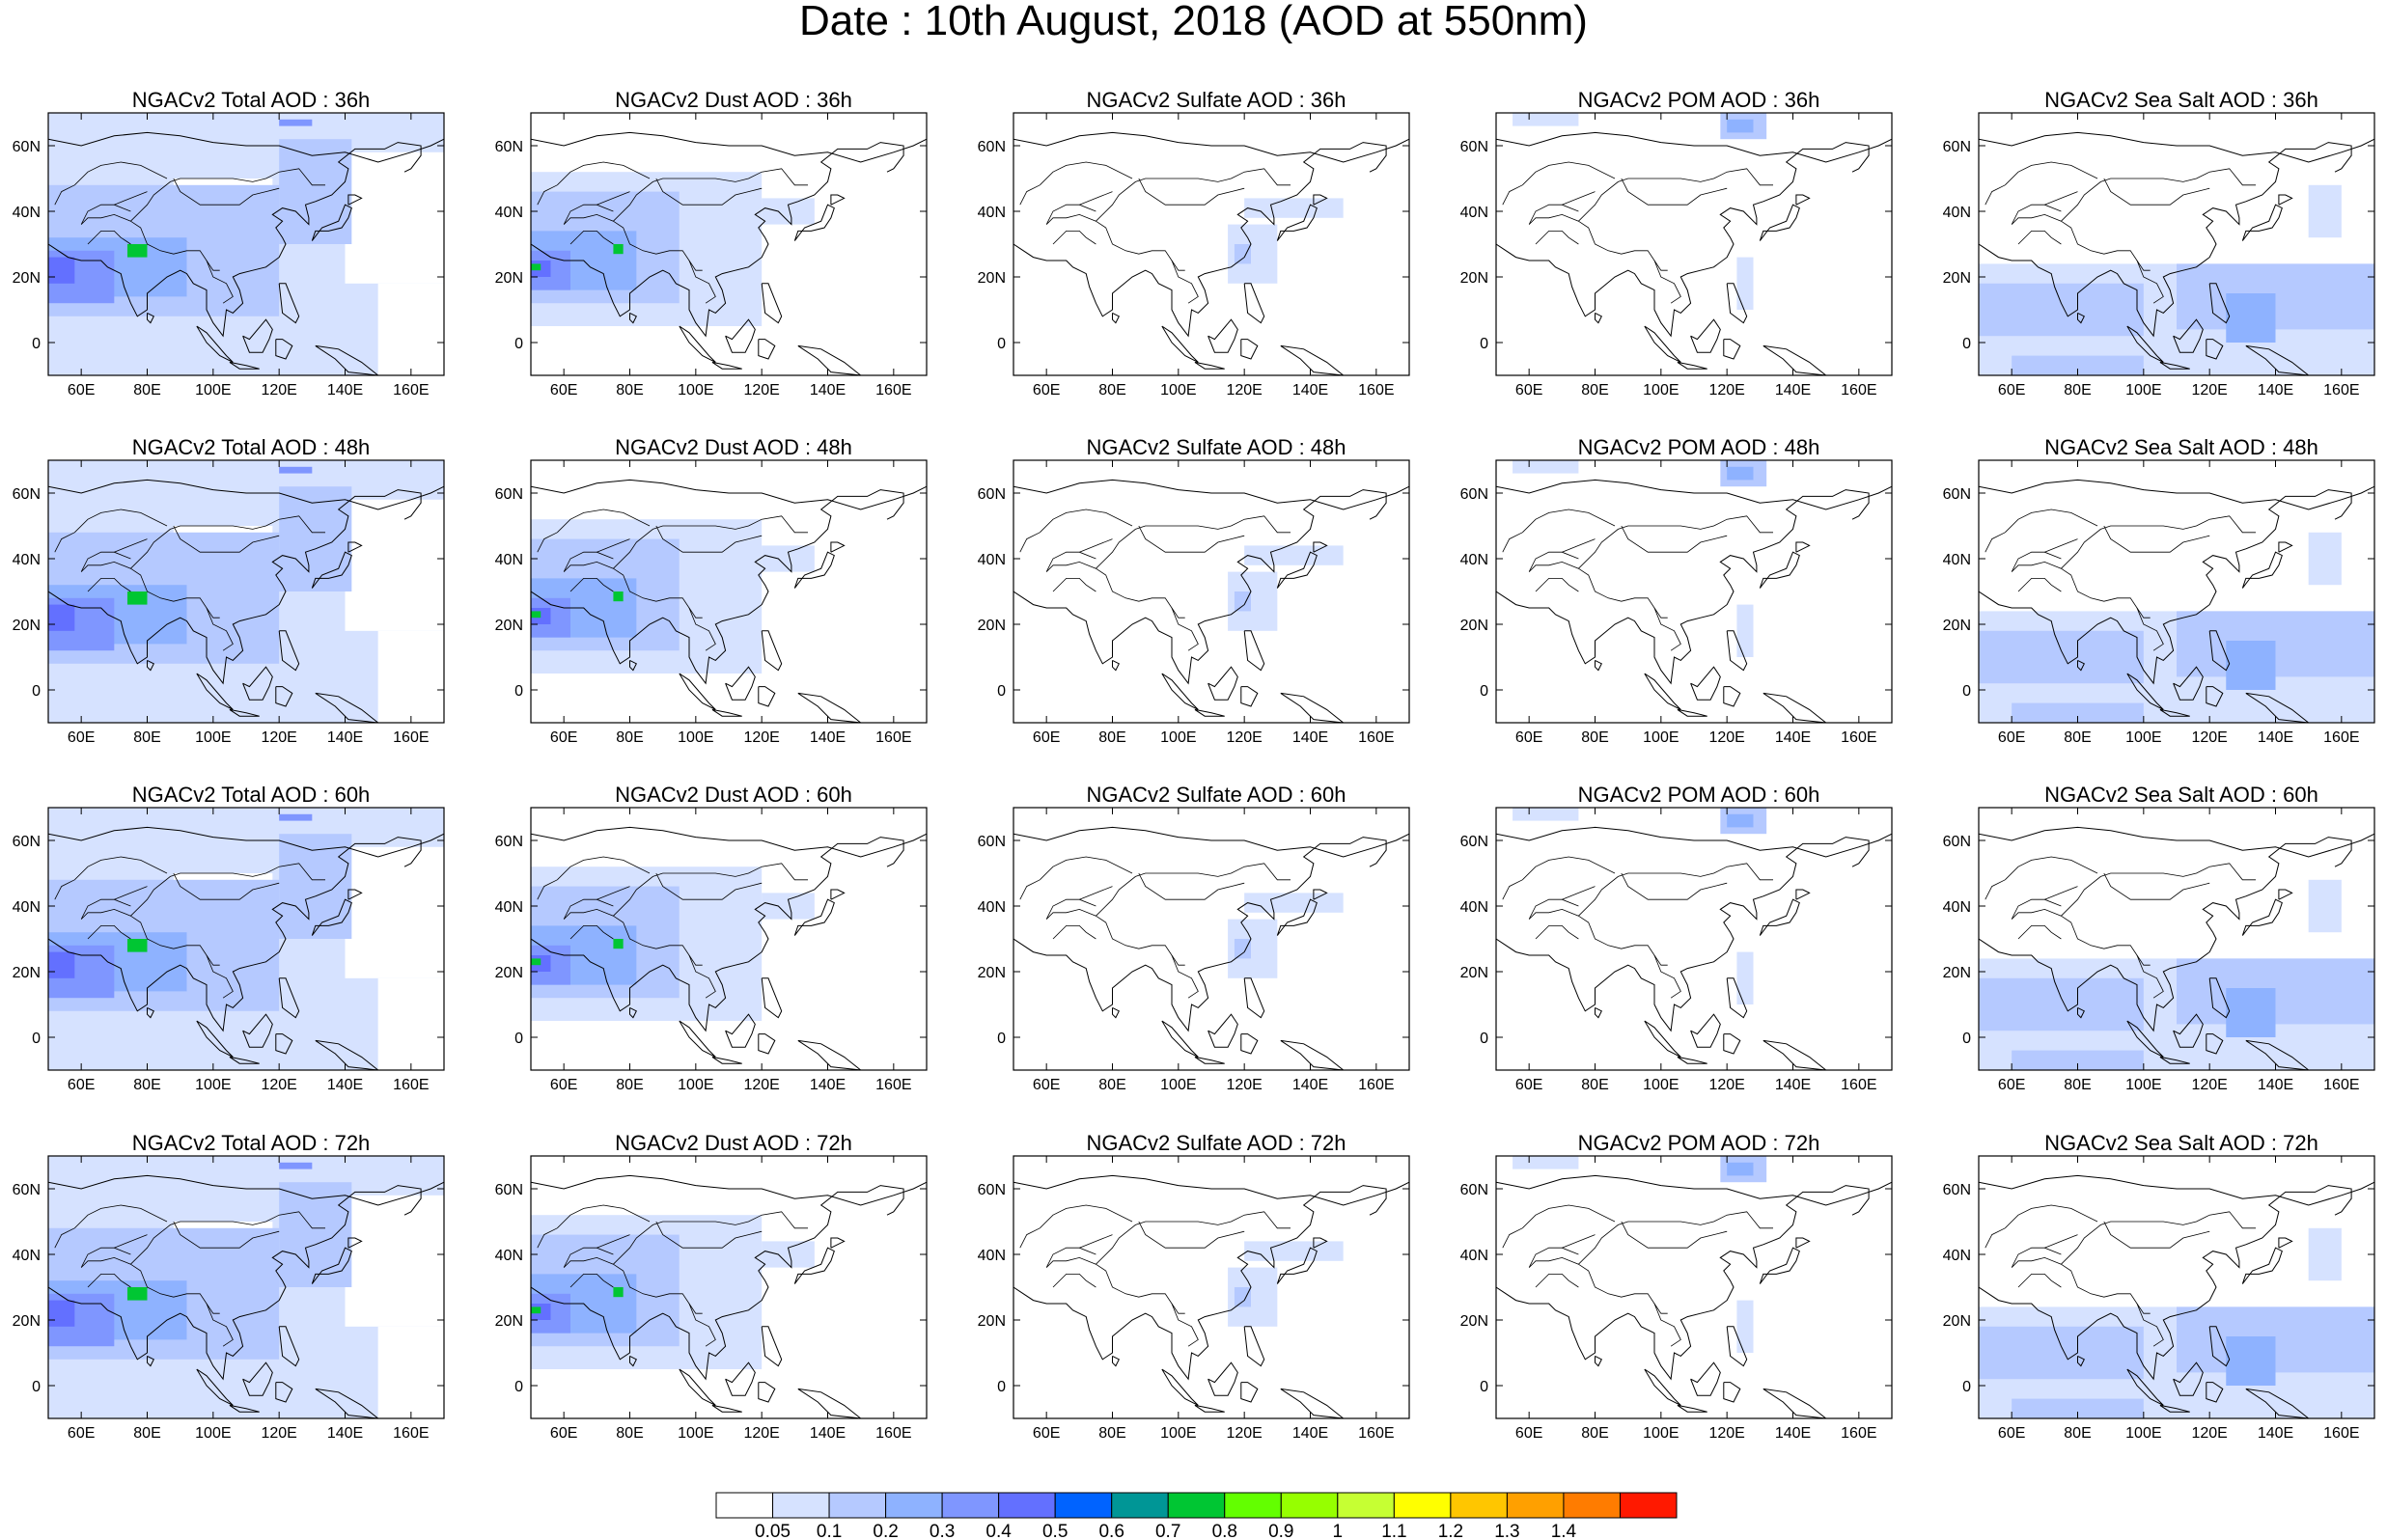 This screenshot has height=1540, width=2387. Describe the element at coordinates (1216, 795) in the screenshot. I see `panel-title: NGACv2 Sulfate AOD : 60h` at that location.